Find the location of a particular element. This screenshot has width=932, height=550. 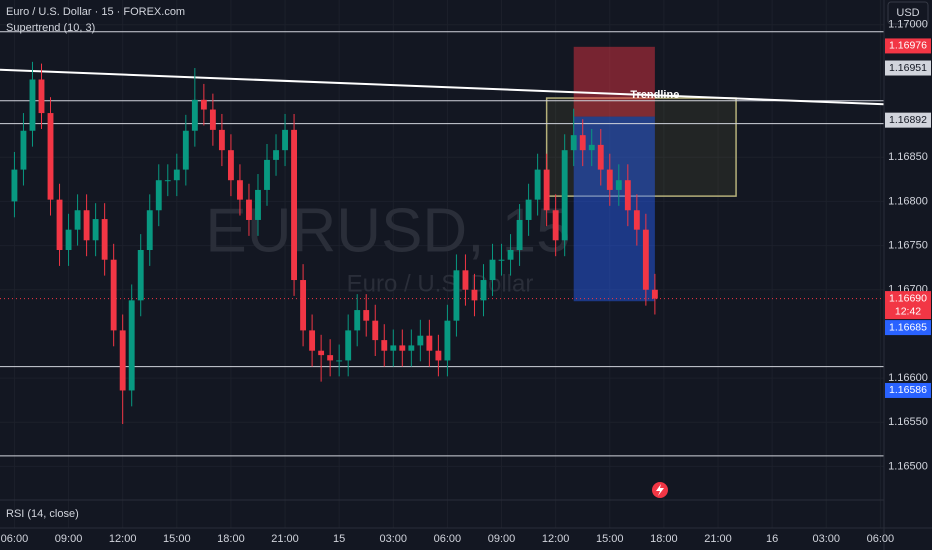

y-tick-label: 1.16550 is located at coordinates (908, 422).